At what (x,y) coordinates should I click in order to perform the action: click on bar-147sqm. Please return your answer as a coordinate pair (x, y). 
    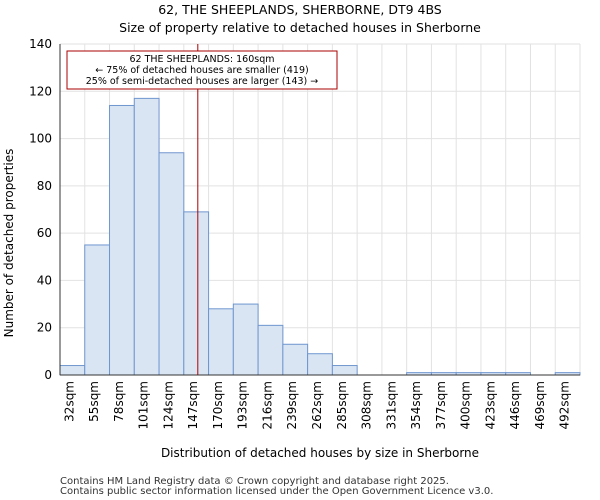
    Looking at the image, I should click on (196, 293).